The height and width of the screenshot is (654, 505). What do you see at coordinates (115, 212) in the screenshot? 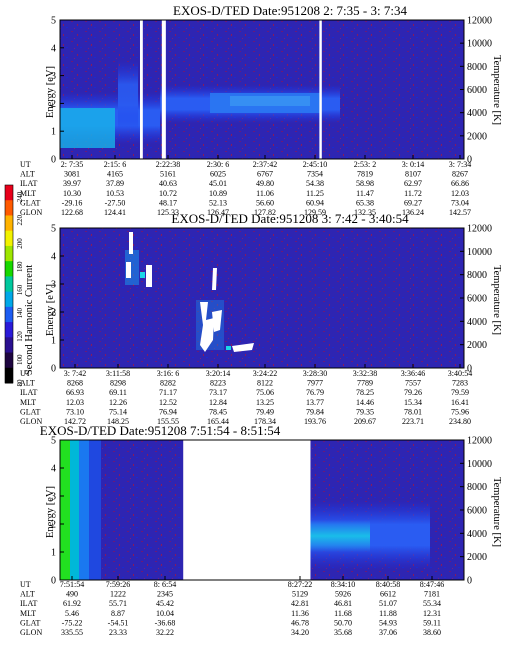
I see `panel-1-cell: 124.41` at bounding box center [115, 212].